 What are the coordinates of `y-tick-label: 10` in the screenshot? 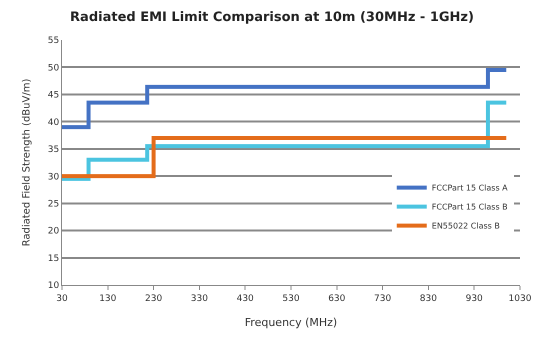 It's located at (54, 286).